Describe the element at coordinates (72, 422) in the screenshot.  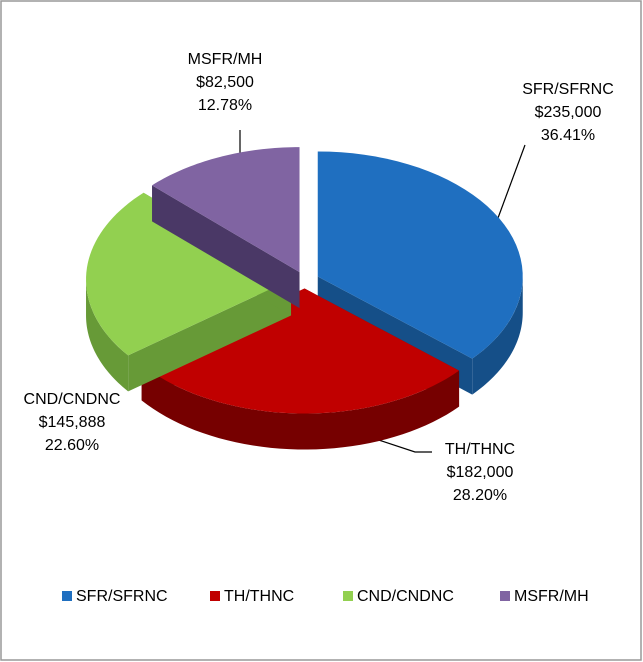
I see `data-label-value: $145,888` at that location.